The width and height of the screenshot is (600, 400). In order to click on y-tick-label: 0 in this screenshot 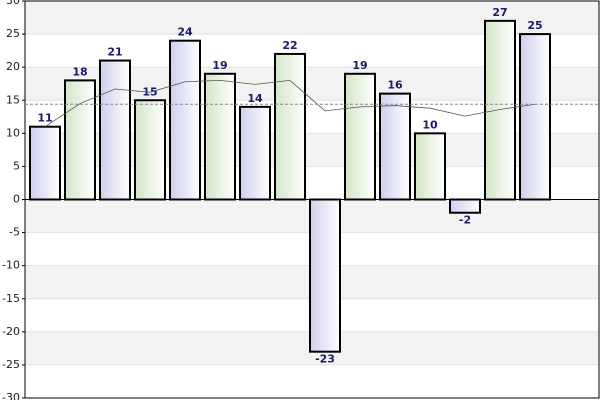, I will do `click(16, 199)`.